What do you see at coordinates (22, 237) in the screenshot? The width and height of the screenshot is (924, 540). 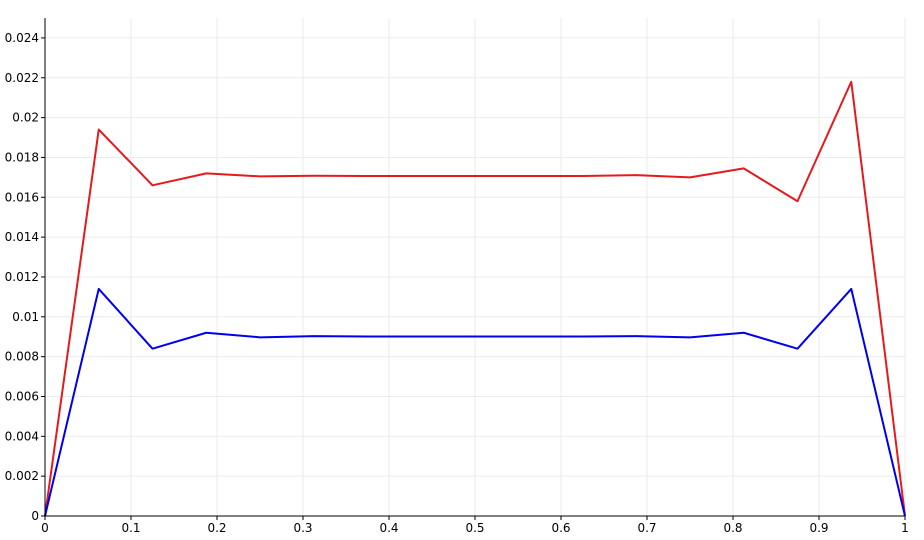 I see `y-tick-label: 0.014` at bounding box center [22, 237].